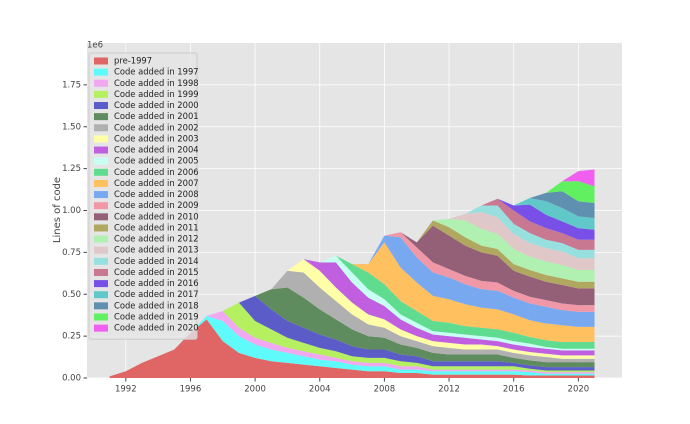 This screenshot has width=690, height=424. What do you see at coordinates (385, 390) in the screenshot?
I see `x-tick-label: 2008` at bounding box center [385, 390].